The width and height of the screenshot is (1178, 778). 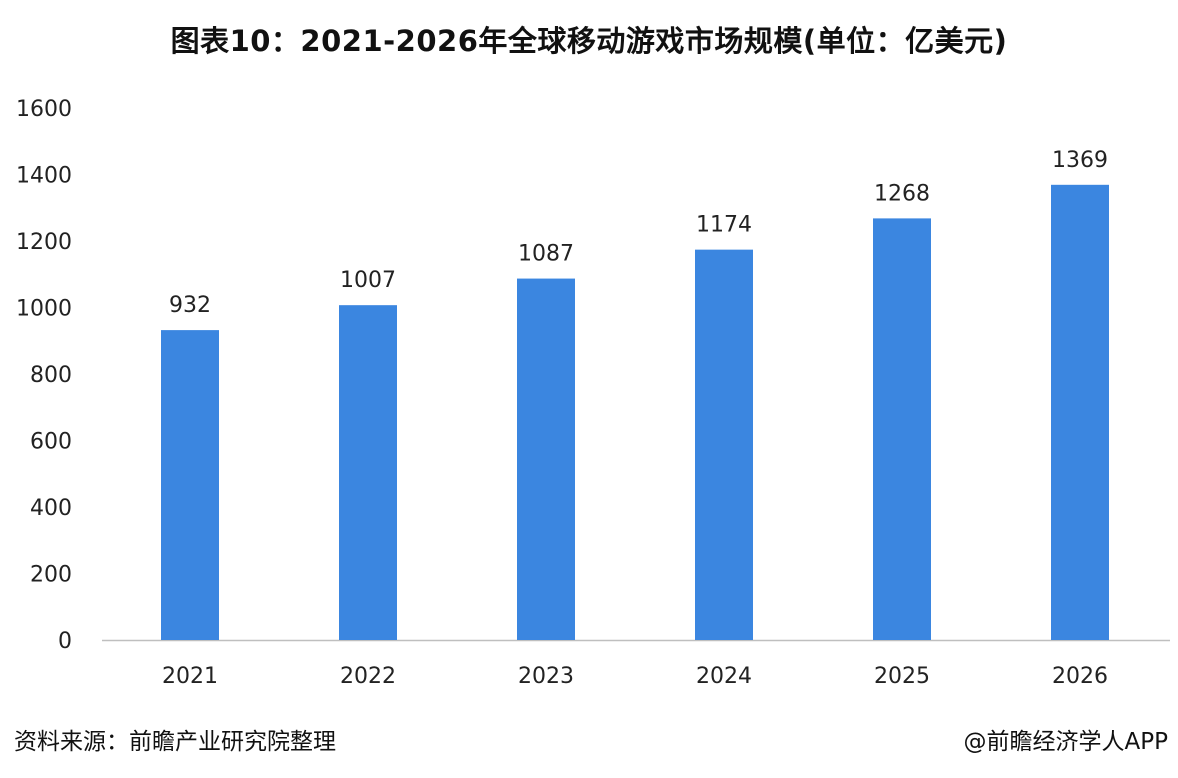 I want to click on data-label-2024: 1174, so click(x=724, y=225).